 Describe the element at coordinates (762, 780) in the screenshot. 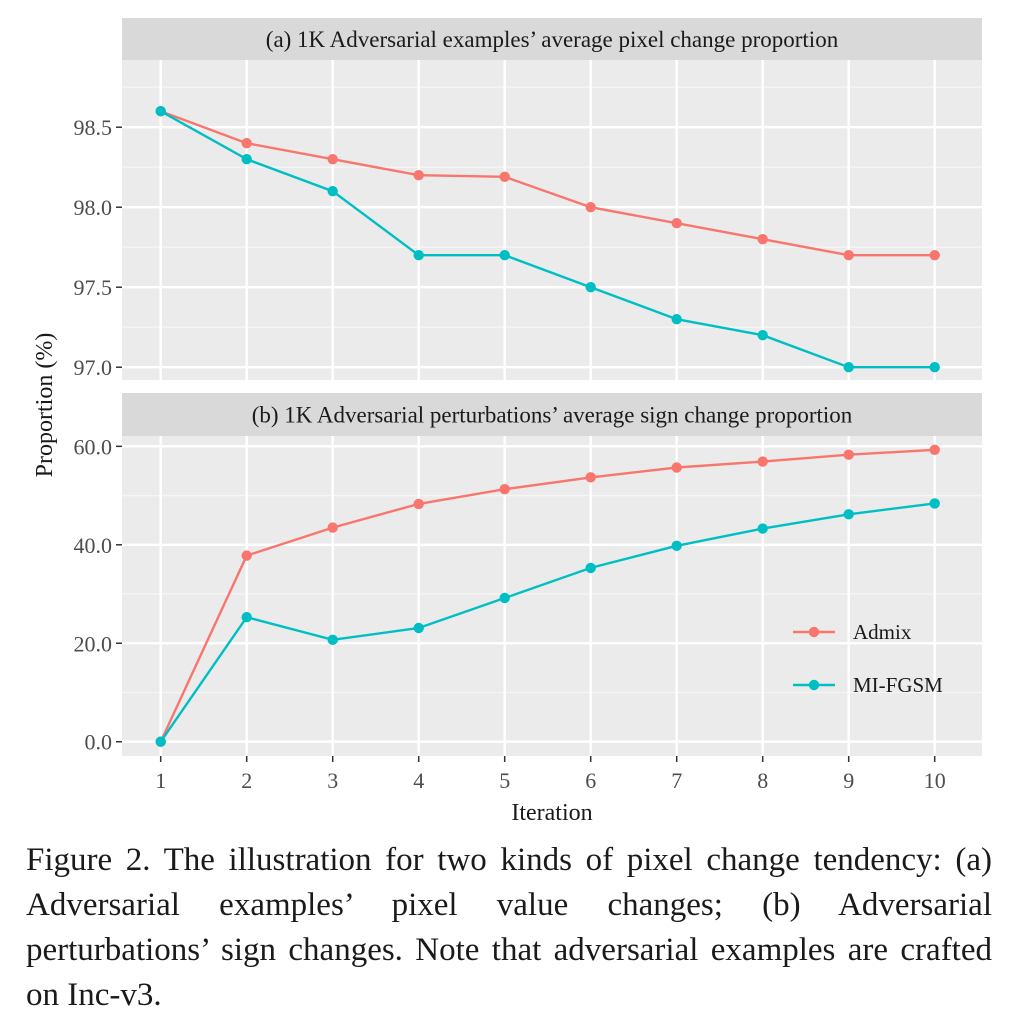

I see `x-tick-label: 8` at that location.